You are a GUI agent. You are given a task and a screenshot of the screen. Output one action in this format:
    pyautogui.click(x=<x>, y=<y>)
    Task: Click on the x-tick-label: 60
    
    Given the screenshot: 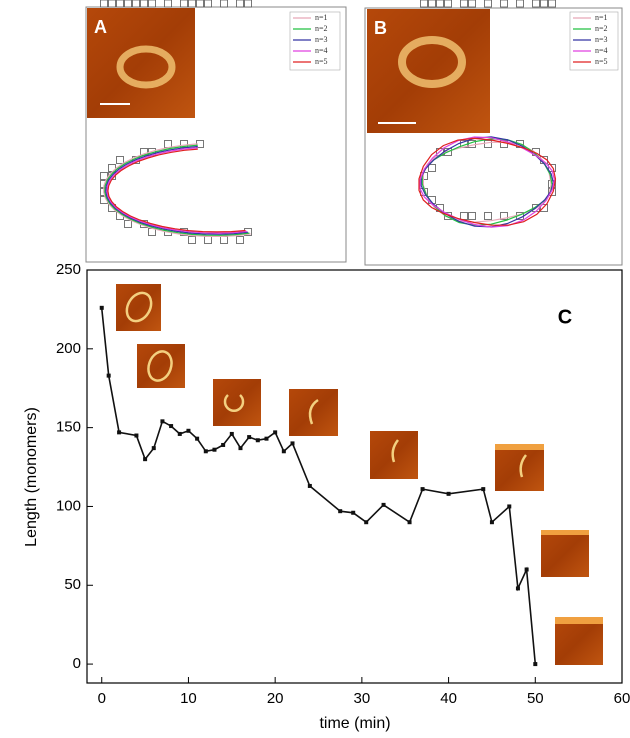 What is the action you would take?
    pyautogui.click(x=622, y=698)
    